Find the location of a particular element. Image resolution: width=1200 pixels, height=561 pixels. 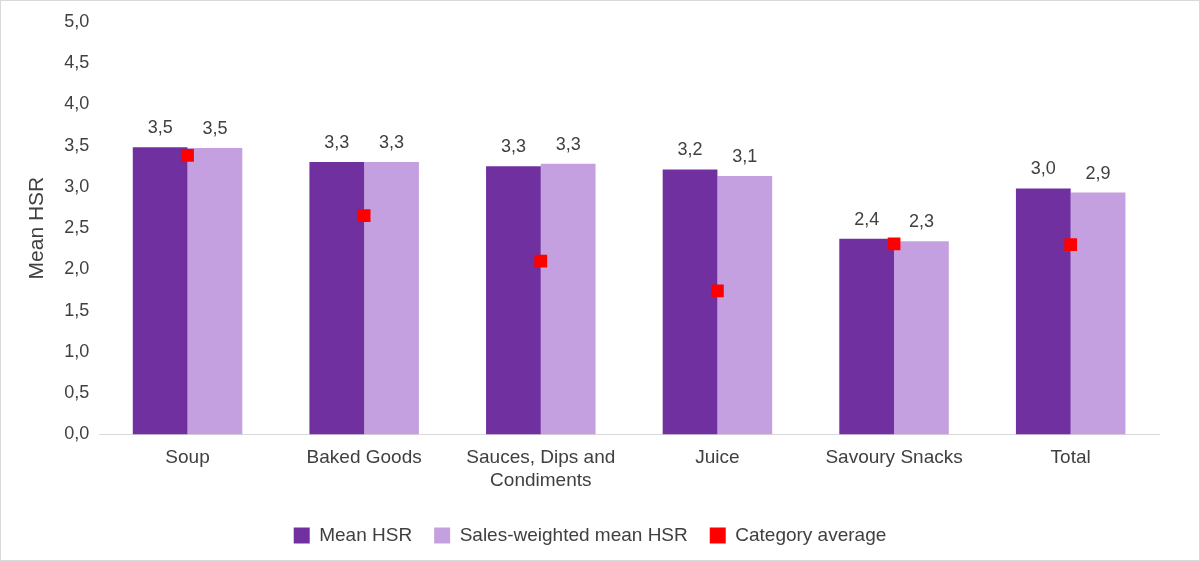

x-tick-label: Savoury Snacks is located at coordinates (894, 457).